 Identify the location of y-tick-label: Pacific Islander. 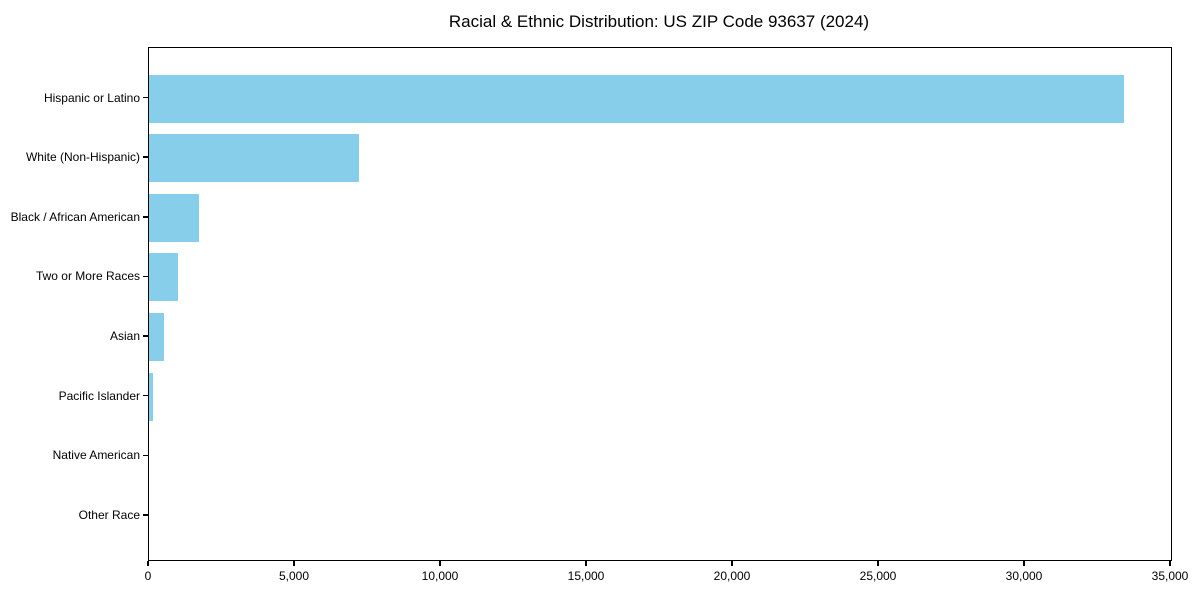
(99, 395).